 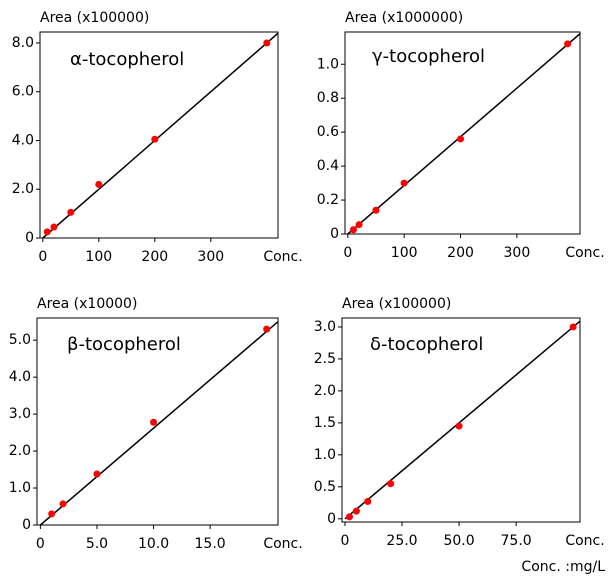 I want to click on y-tick-label: 1.5, so click(x=325, y=423).